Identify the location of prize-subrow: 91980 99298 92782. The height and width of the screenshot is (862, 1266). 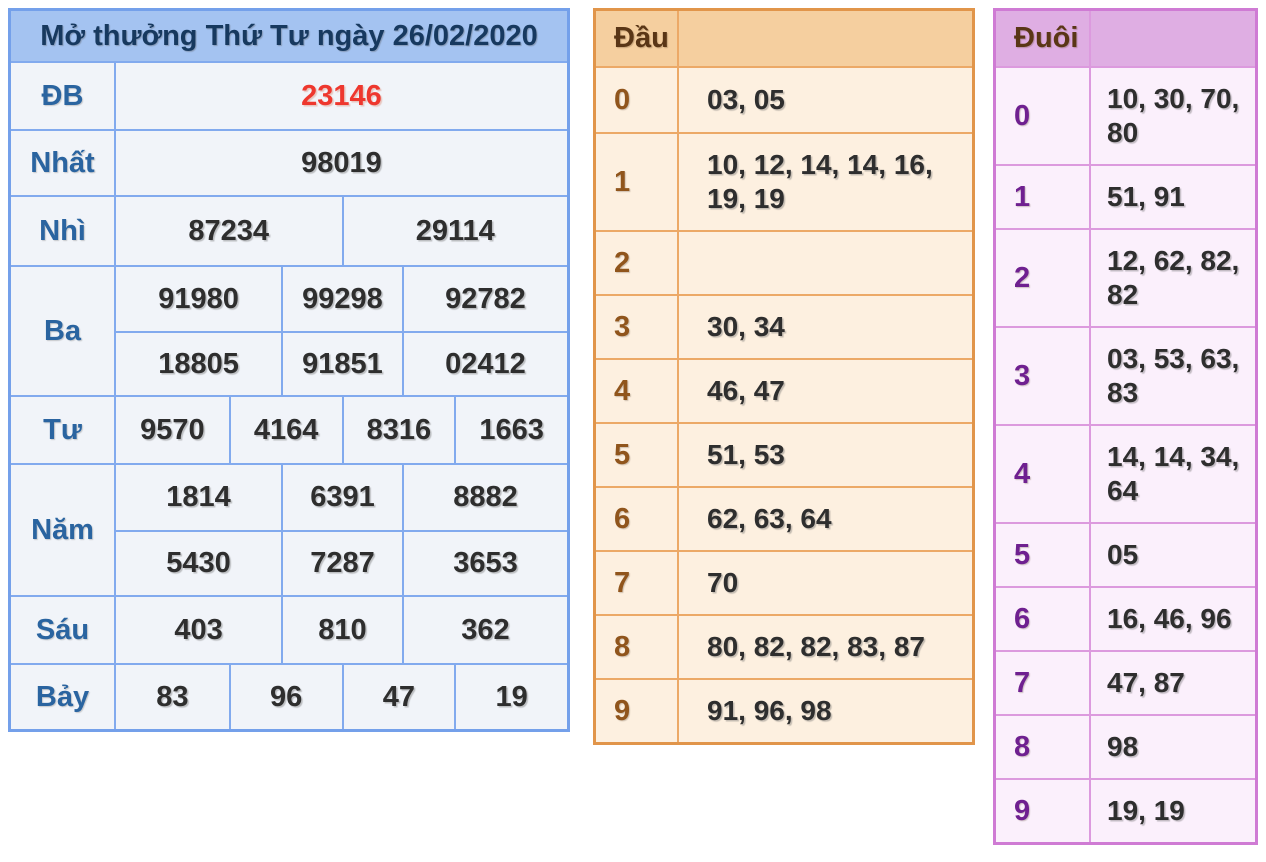
(341, 299).